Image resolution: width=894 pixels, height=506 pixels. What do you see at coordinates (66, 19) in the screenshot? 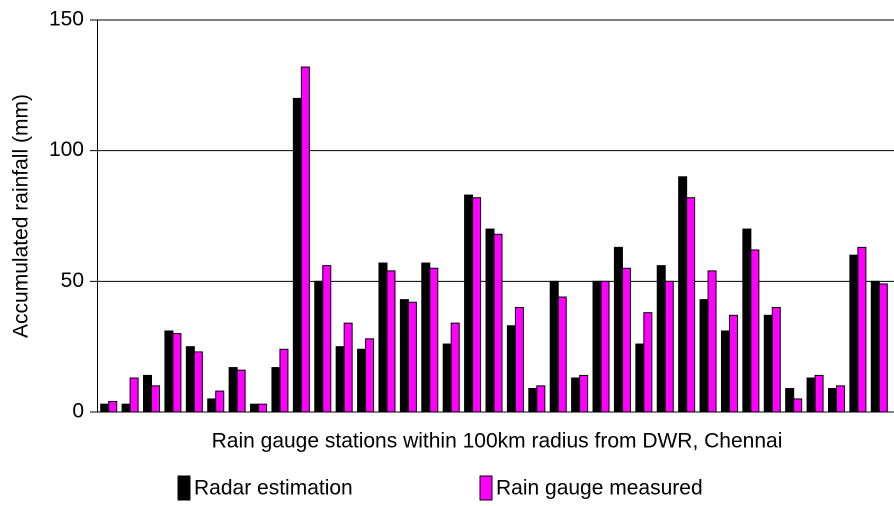
I see `y-tick-label: 150` at bounding box center [66, 19].